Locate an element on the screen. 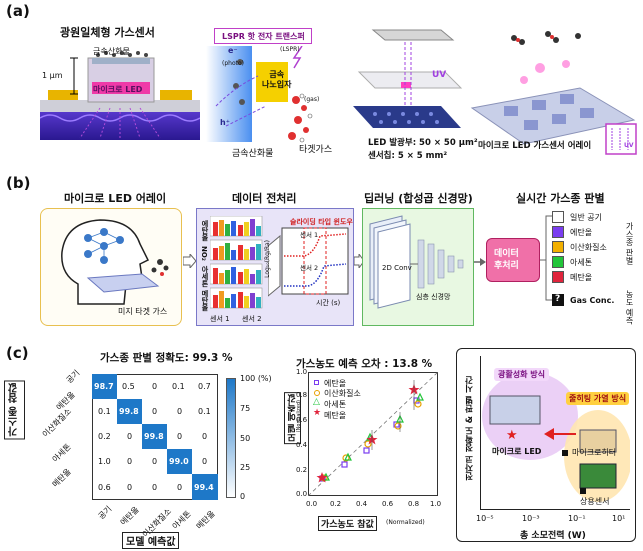 This screenshot has width=643, height=551. gas-conc-label: Gas Conc. is located at coordinates (592, 300).